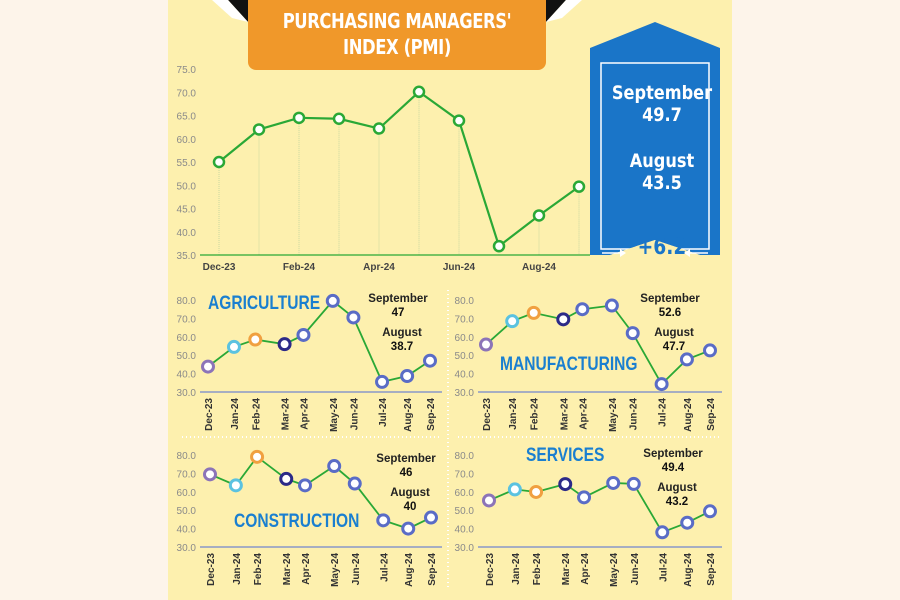 This screenshot has width=900, height=600. What do you see at coordinates (673, 468) in the screenshot?
I see `annotation-month1-value: 49.4` at bounding box center [673, 468].